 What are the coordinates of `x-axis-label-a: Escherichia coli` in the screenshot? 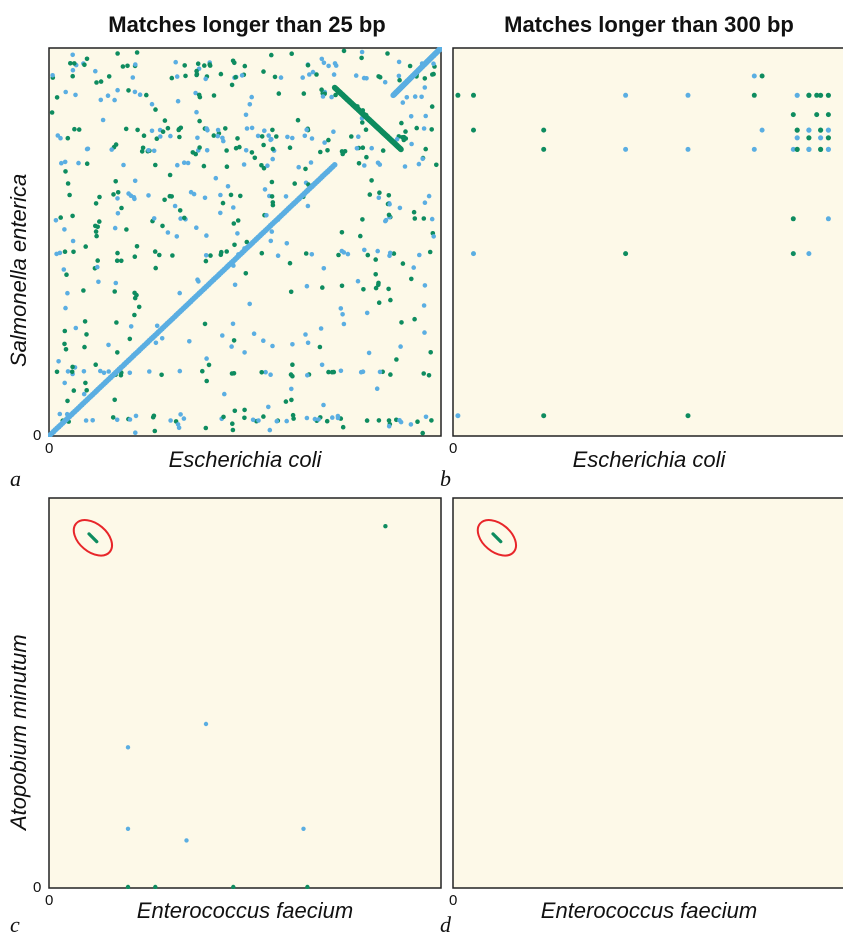 It's located at (245, 459).